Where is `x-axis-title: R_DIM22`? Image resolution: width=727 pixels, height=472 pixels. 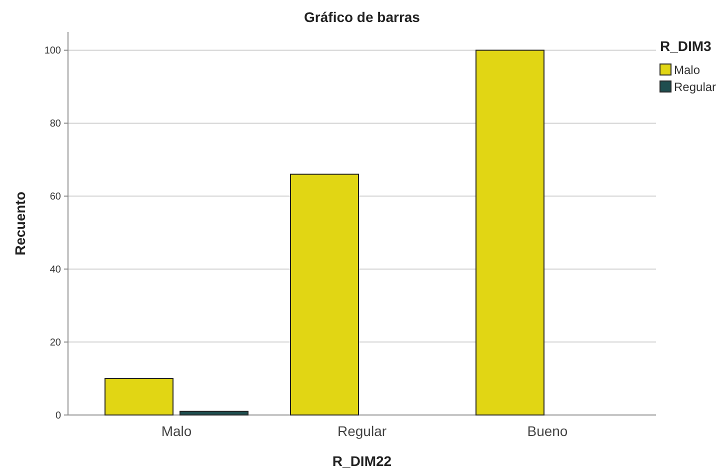 x-axis-title: R_DIM22 is located at coordinates (362, 461).